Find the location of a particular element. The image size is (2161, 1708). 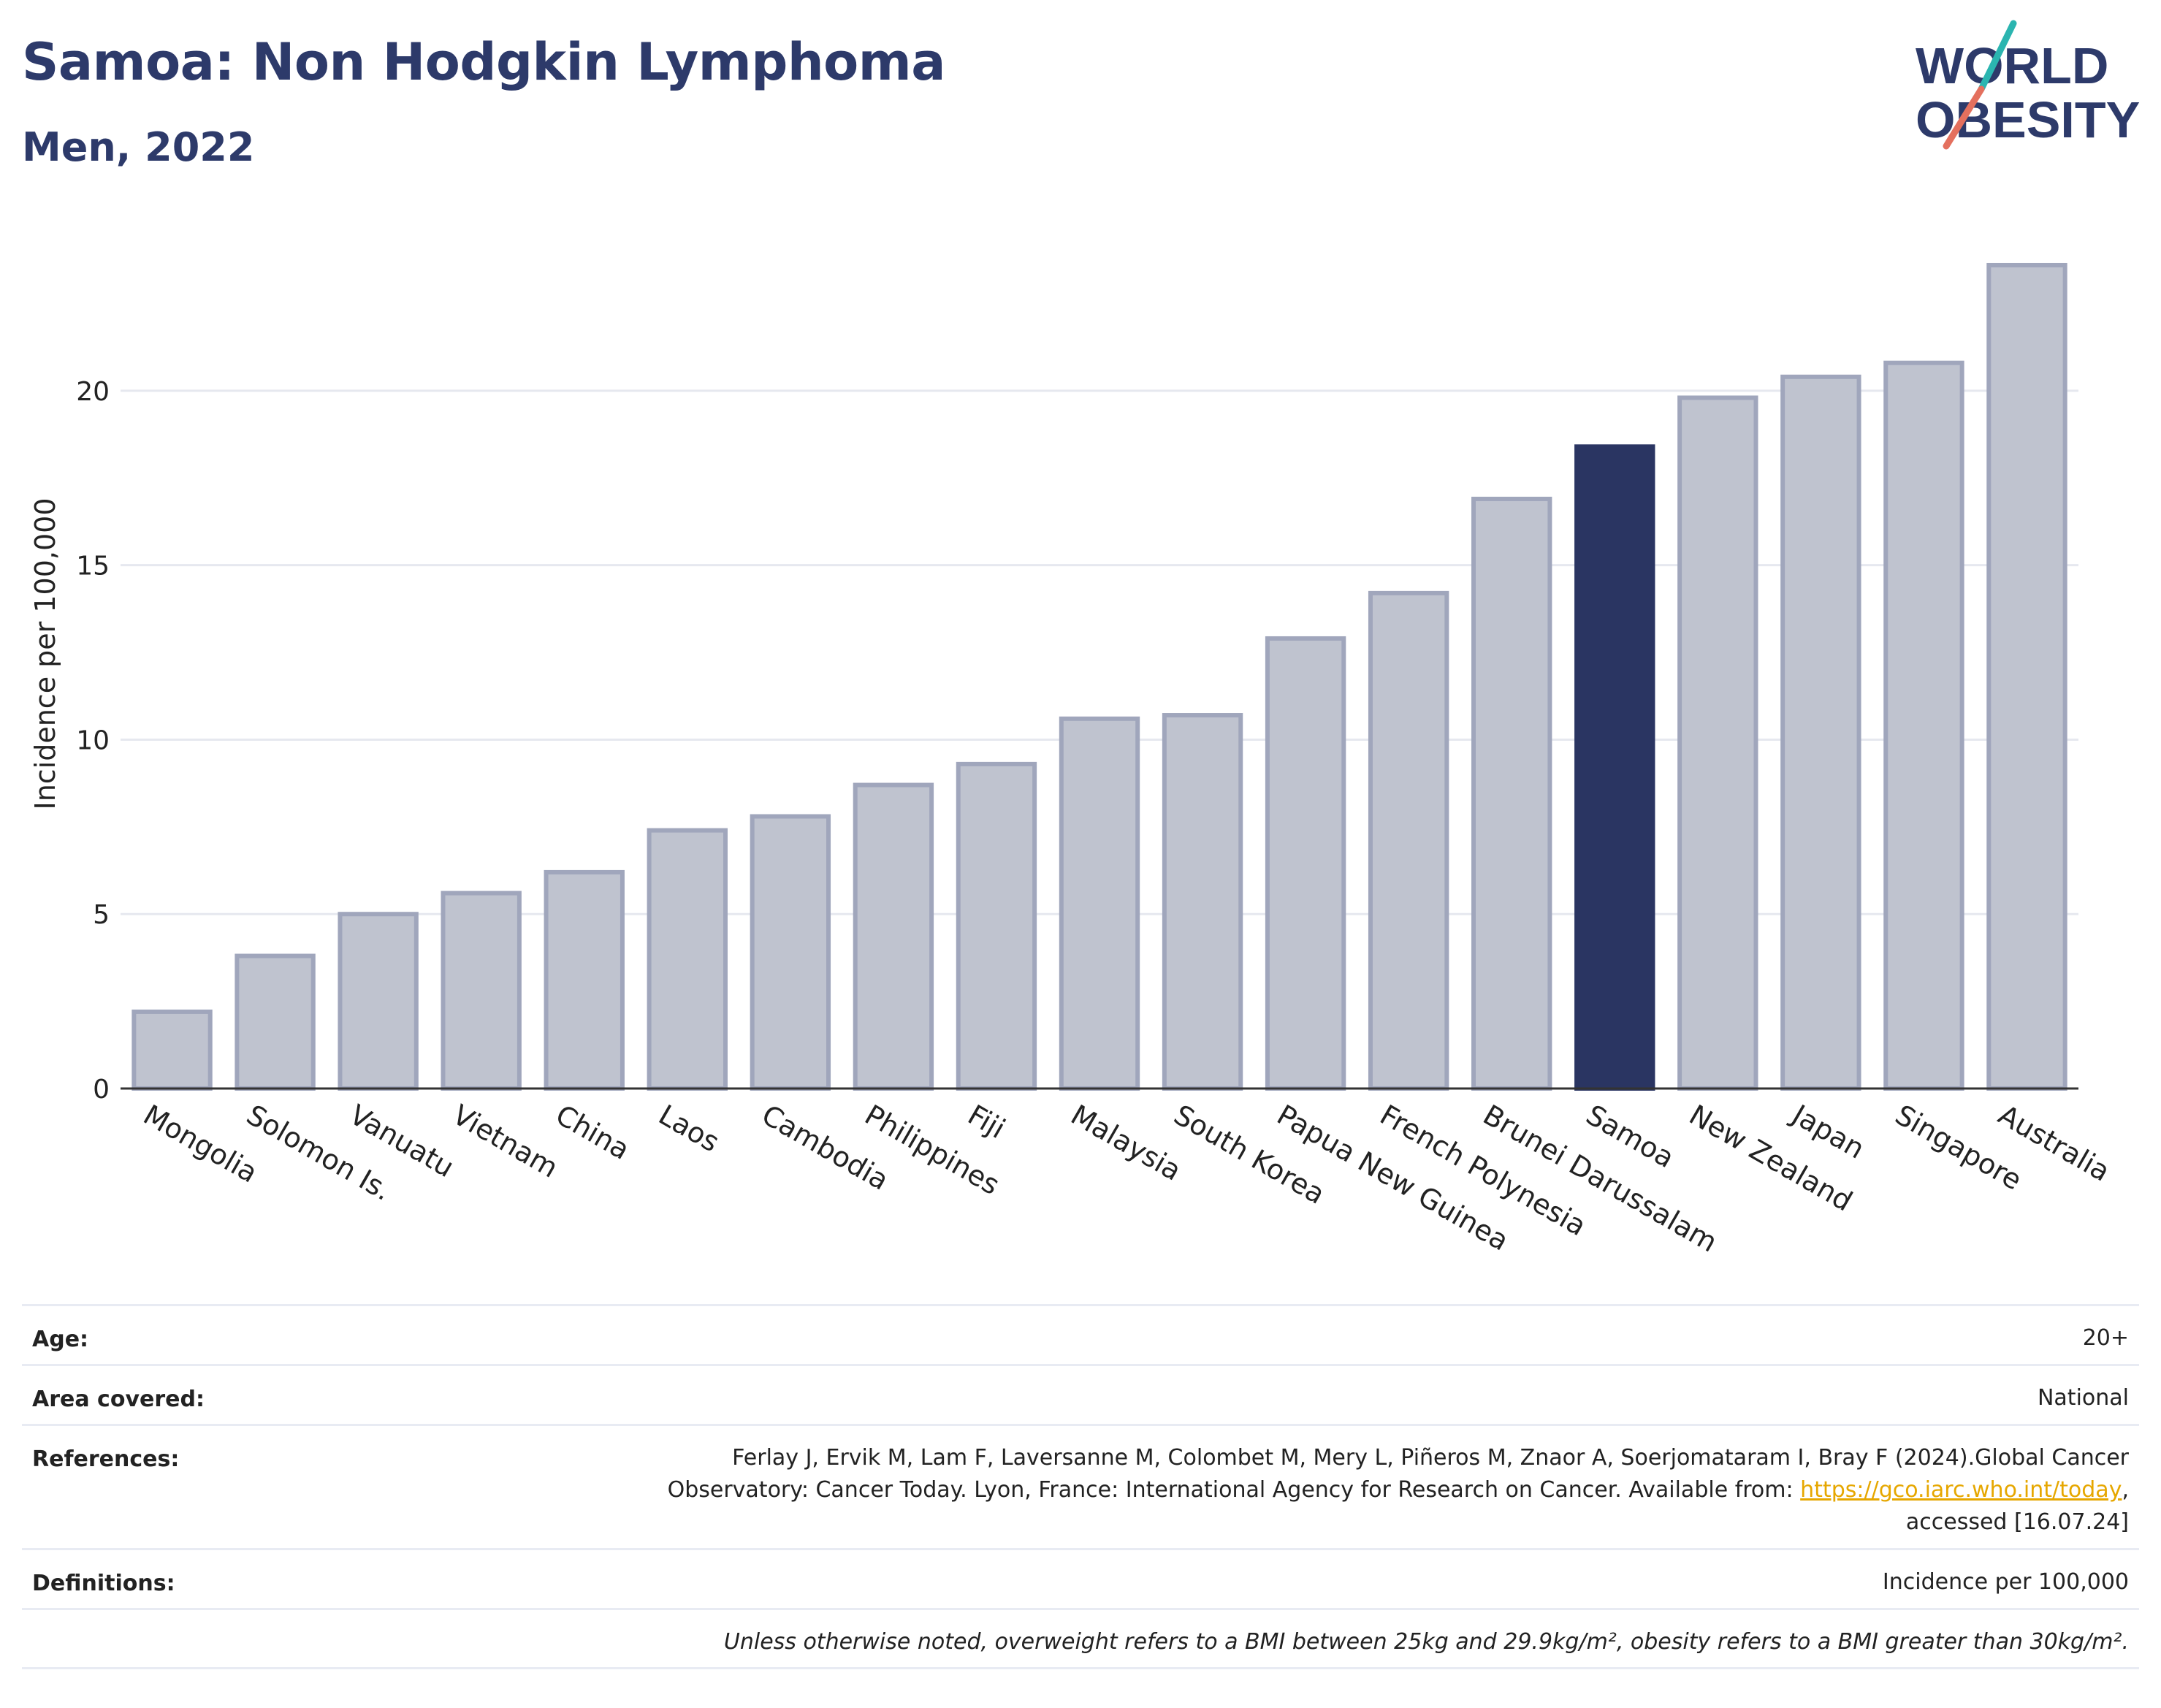

info-row-age: Age: 20+ is located at coordinates (1080, 1334).